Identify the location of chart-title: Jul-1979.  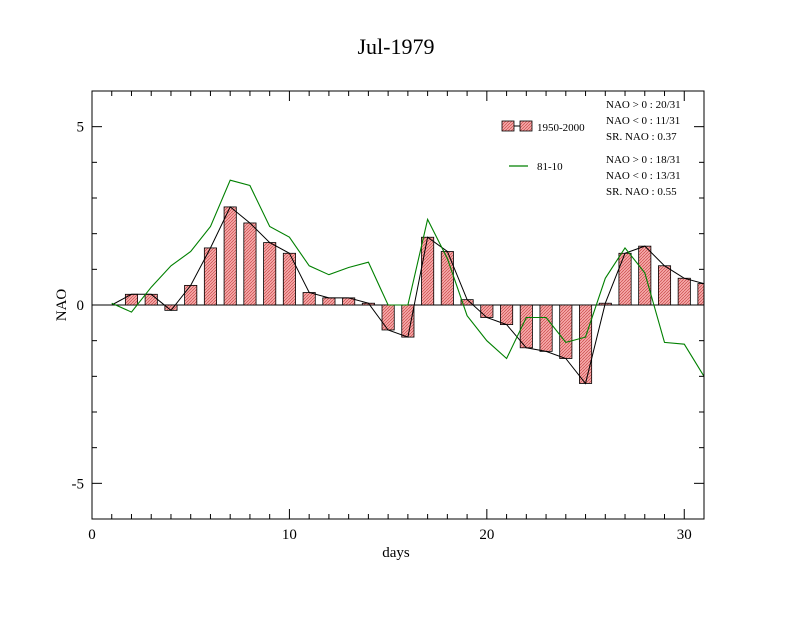
(396, 46).